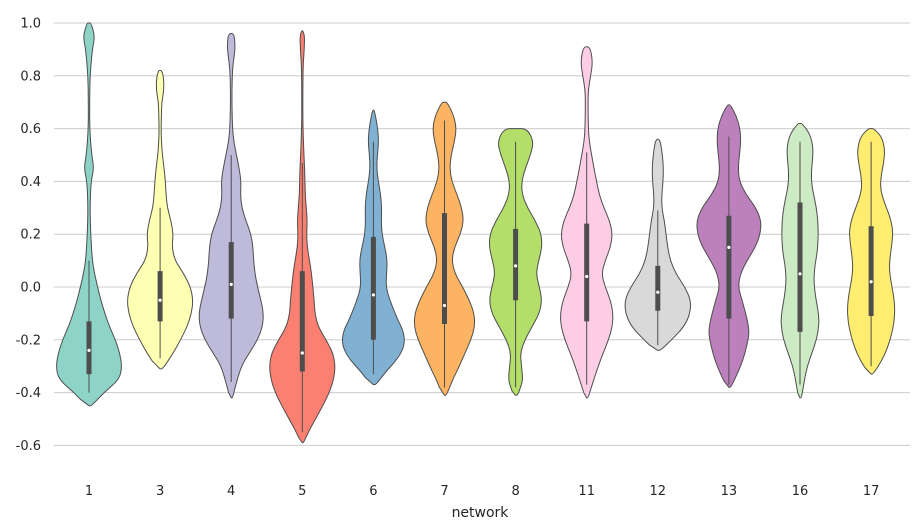 The width and height of the screenshot is (915, 529). Describe the element at coordinates (28, 393) in the screenshot. I see `y-tick-label: -0.4` at that location.